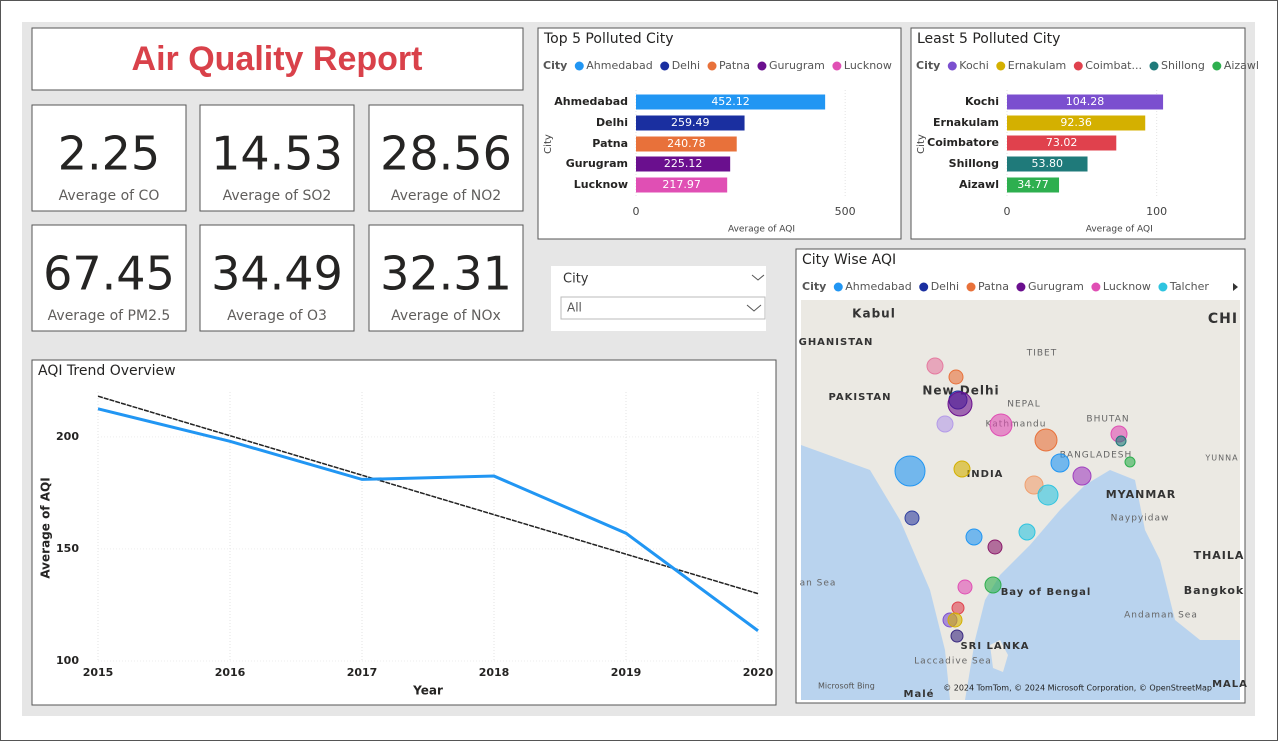 This screenshot has height=747, width=1280. What do you see at coordinates (109, 196) in the screenshot?
I see `kpi-label: Average of CO` at bounding box center [109, 196].